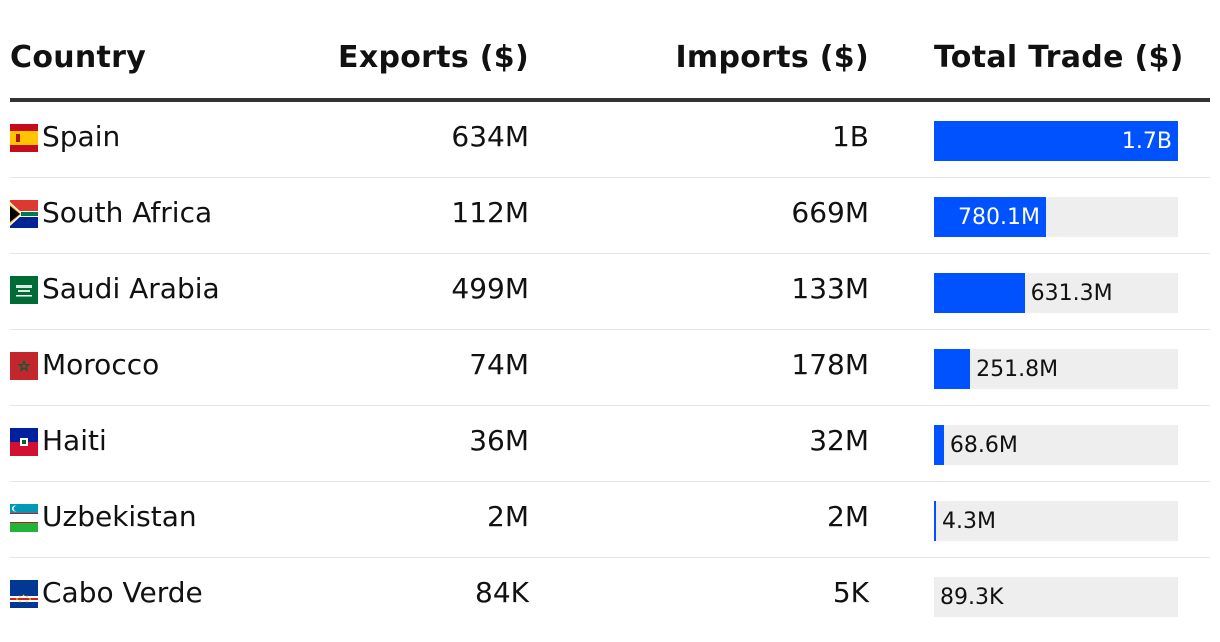 Image resolution: width=1220 pixels, height=642 pixels. I want to click on total-trade-bar-track: 1.7B, so click(1056, 141).